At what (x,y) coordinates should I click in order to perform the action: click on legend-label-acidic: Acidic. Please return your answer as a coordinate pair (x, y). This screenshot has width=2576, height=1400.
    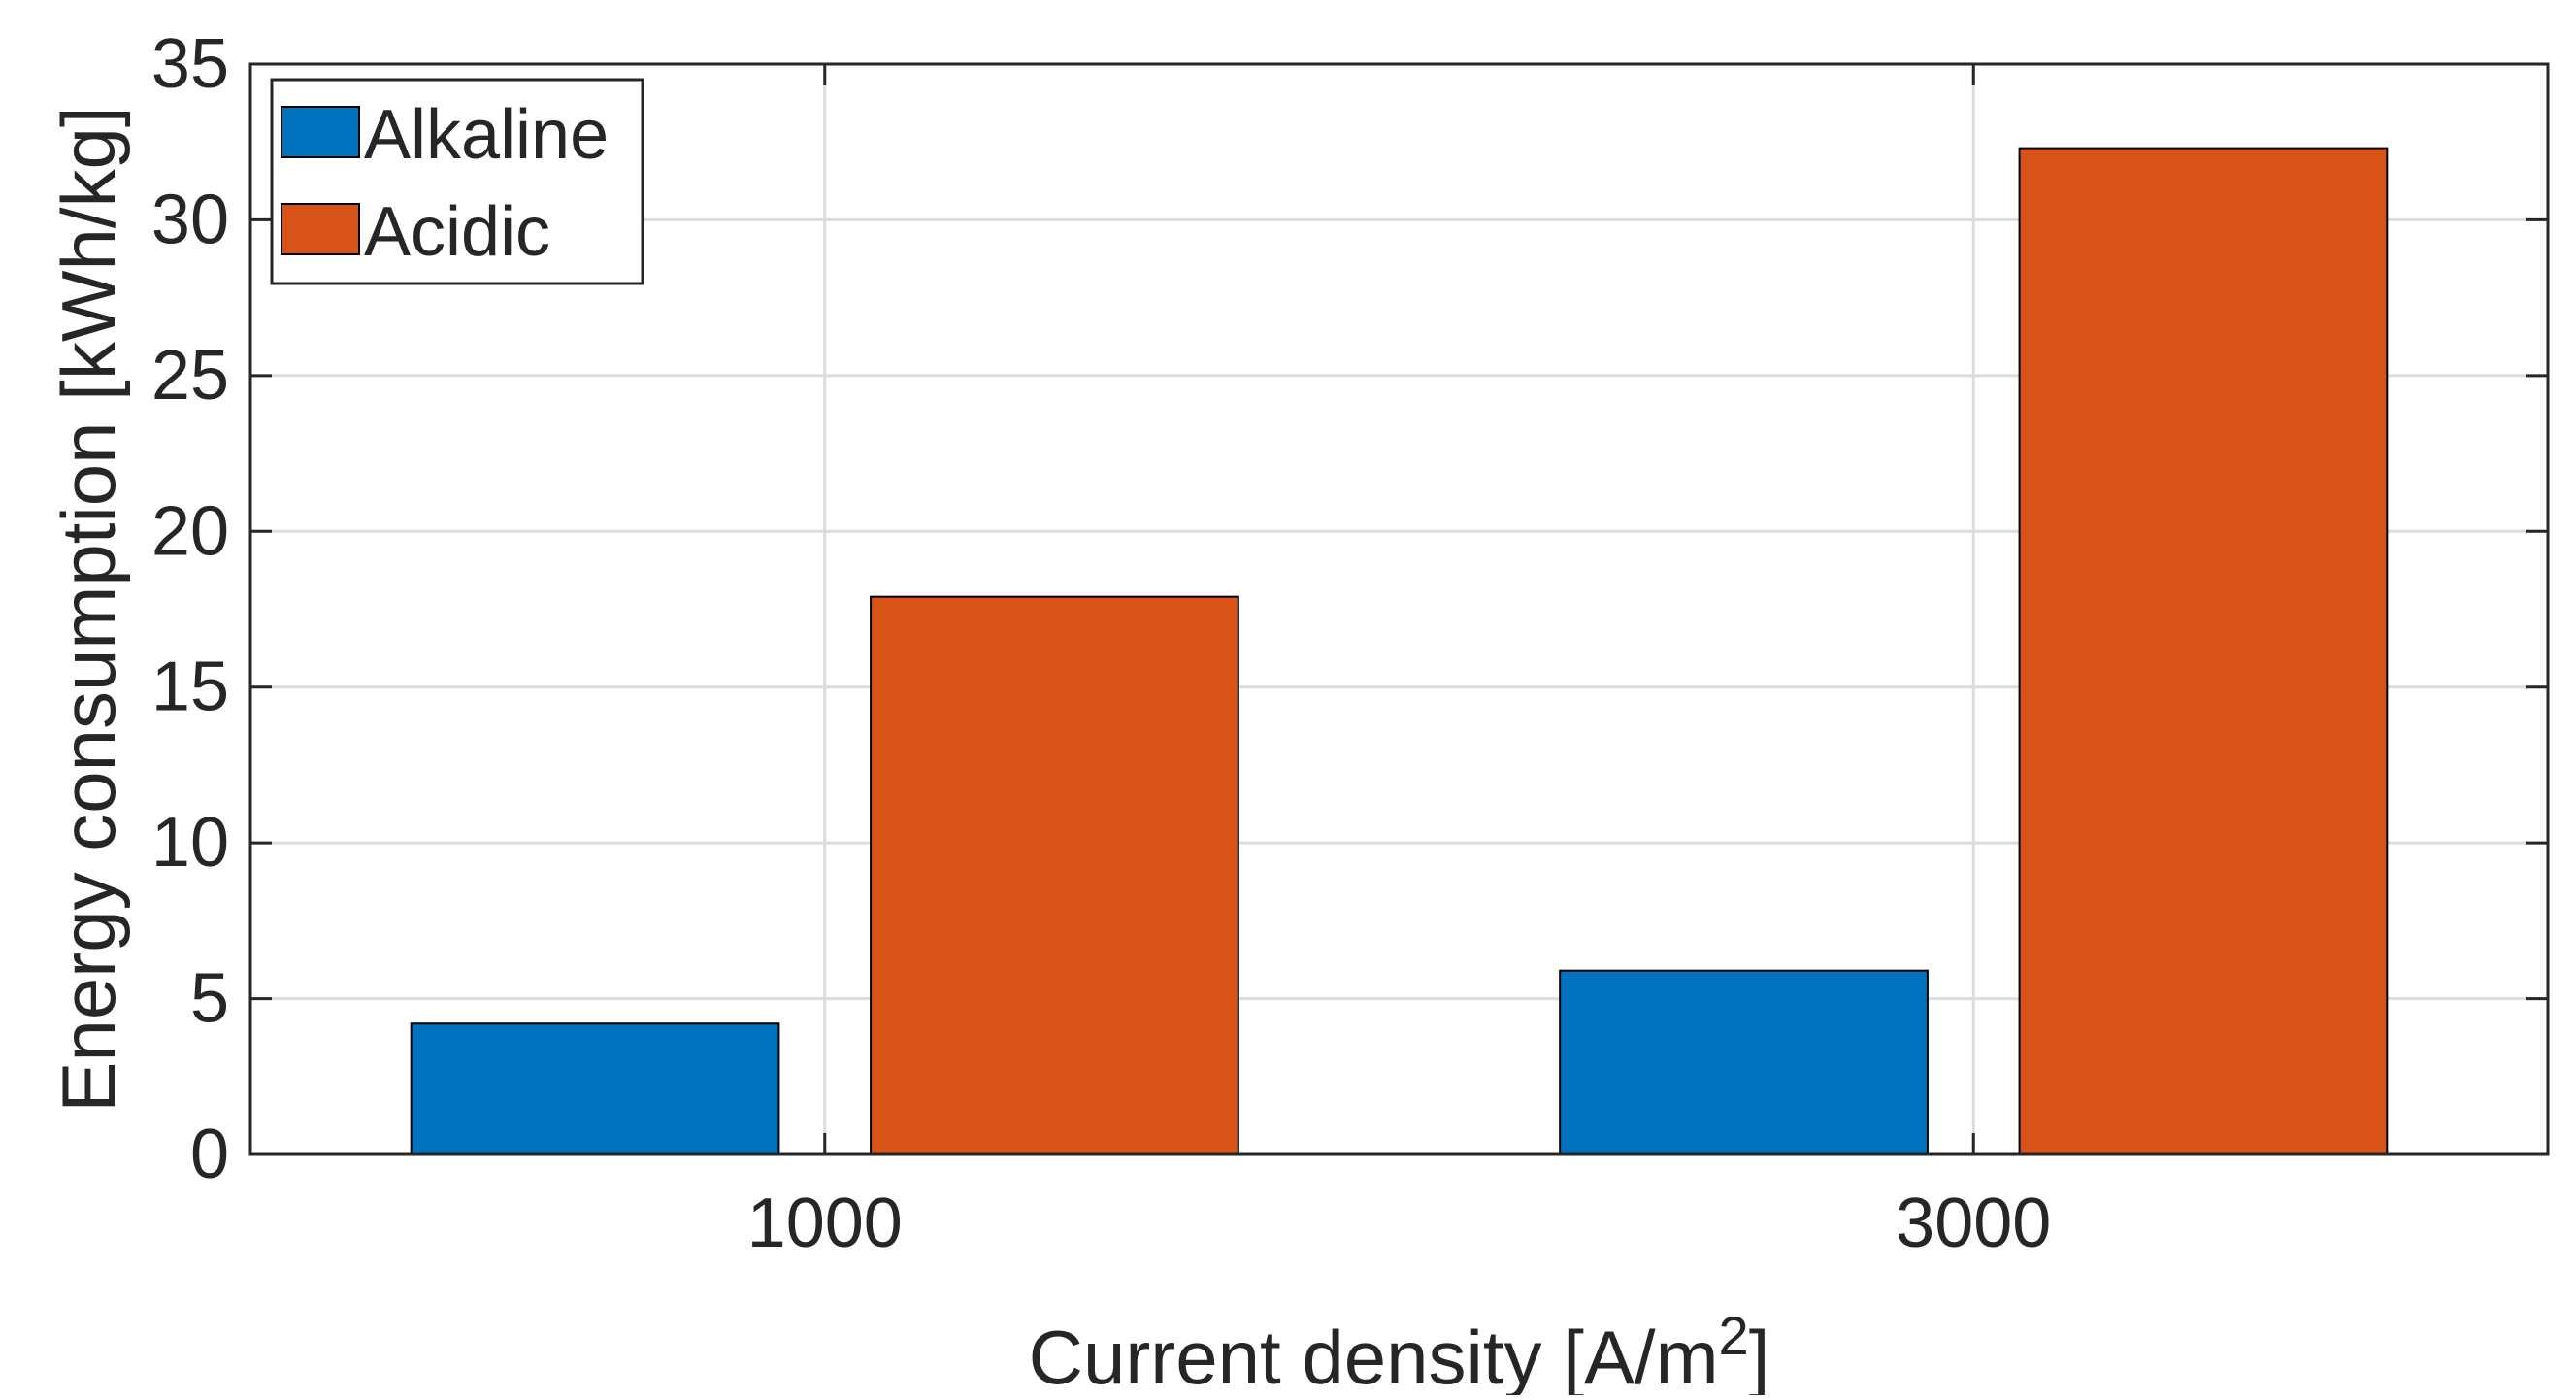
    Looking at the image, I should click on (457, 232).